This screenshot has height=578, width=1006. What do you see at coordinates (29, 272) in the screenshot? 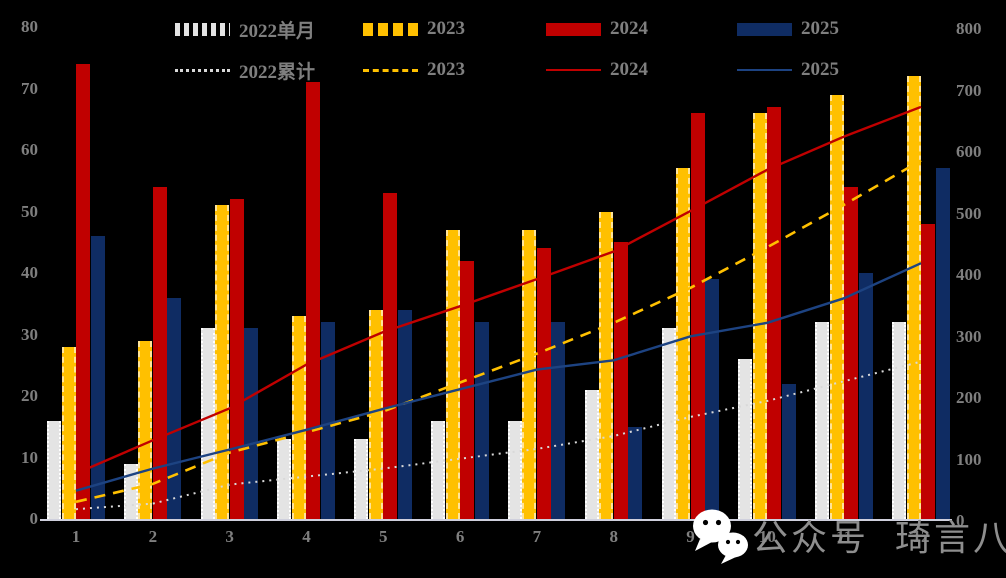
I see `left-axis-tick-40: 40` at bounding box center [29, 272].